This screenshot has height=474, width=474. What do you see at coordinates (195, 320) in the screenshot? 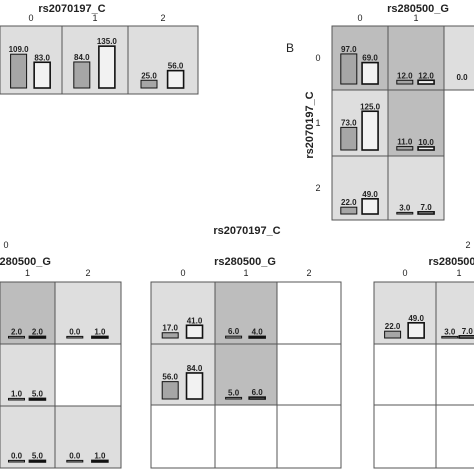
I see `bottom-middle-panel-bar-label: 41.0` at bounding box center [195, 320].